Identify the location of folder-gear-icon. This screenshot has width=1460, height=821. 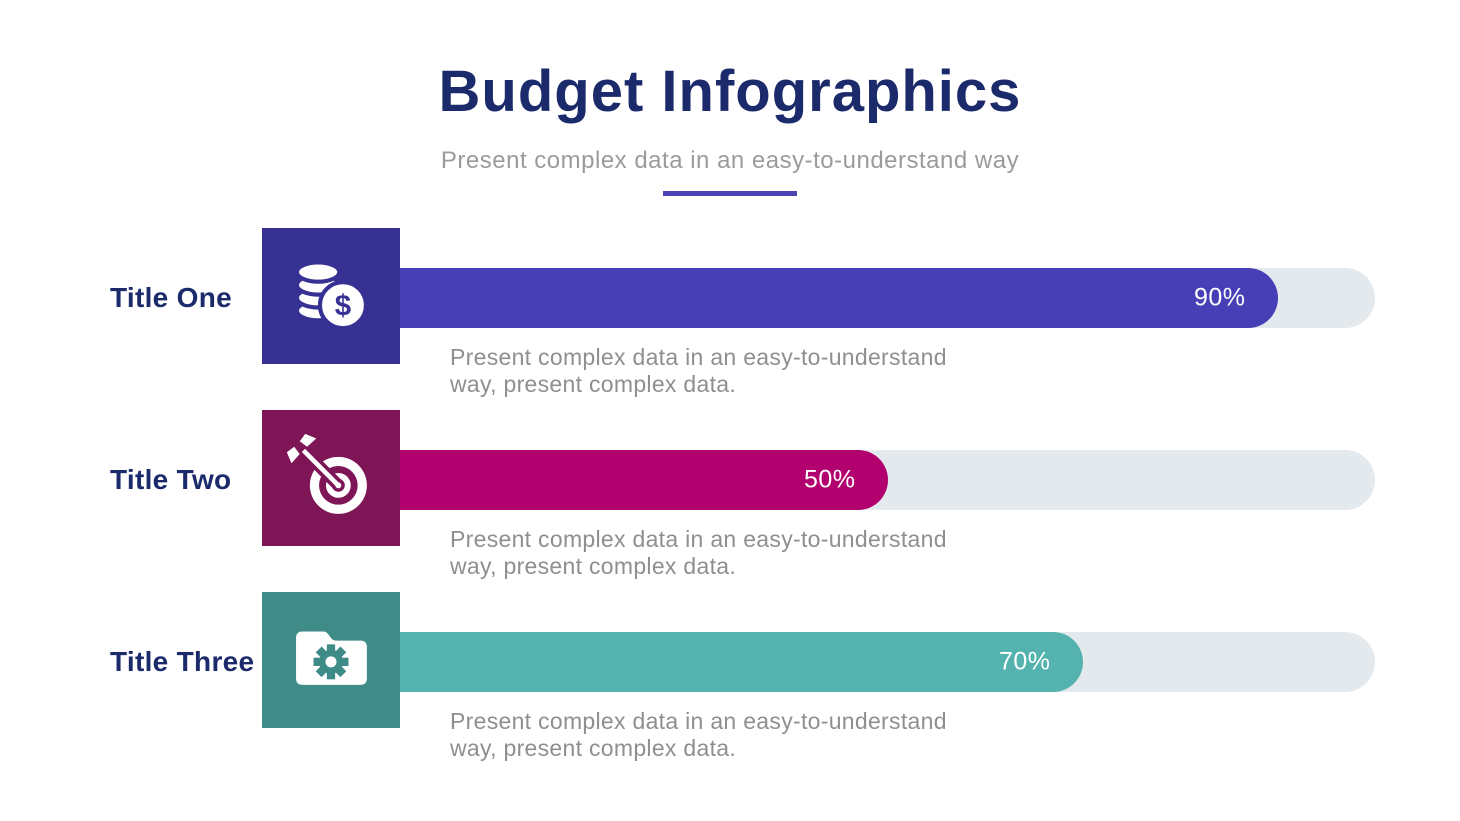
(331, 658).